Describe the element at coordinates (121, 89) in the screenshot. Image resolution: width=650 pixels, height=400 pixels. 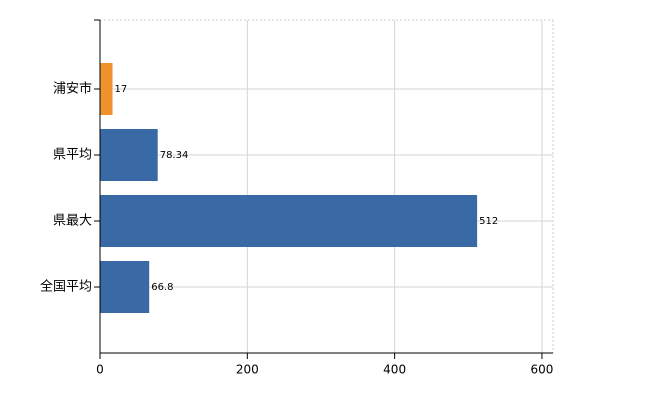
I see `value-label: 17` at that location.